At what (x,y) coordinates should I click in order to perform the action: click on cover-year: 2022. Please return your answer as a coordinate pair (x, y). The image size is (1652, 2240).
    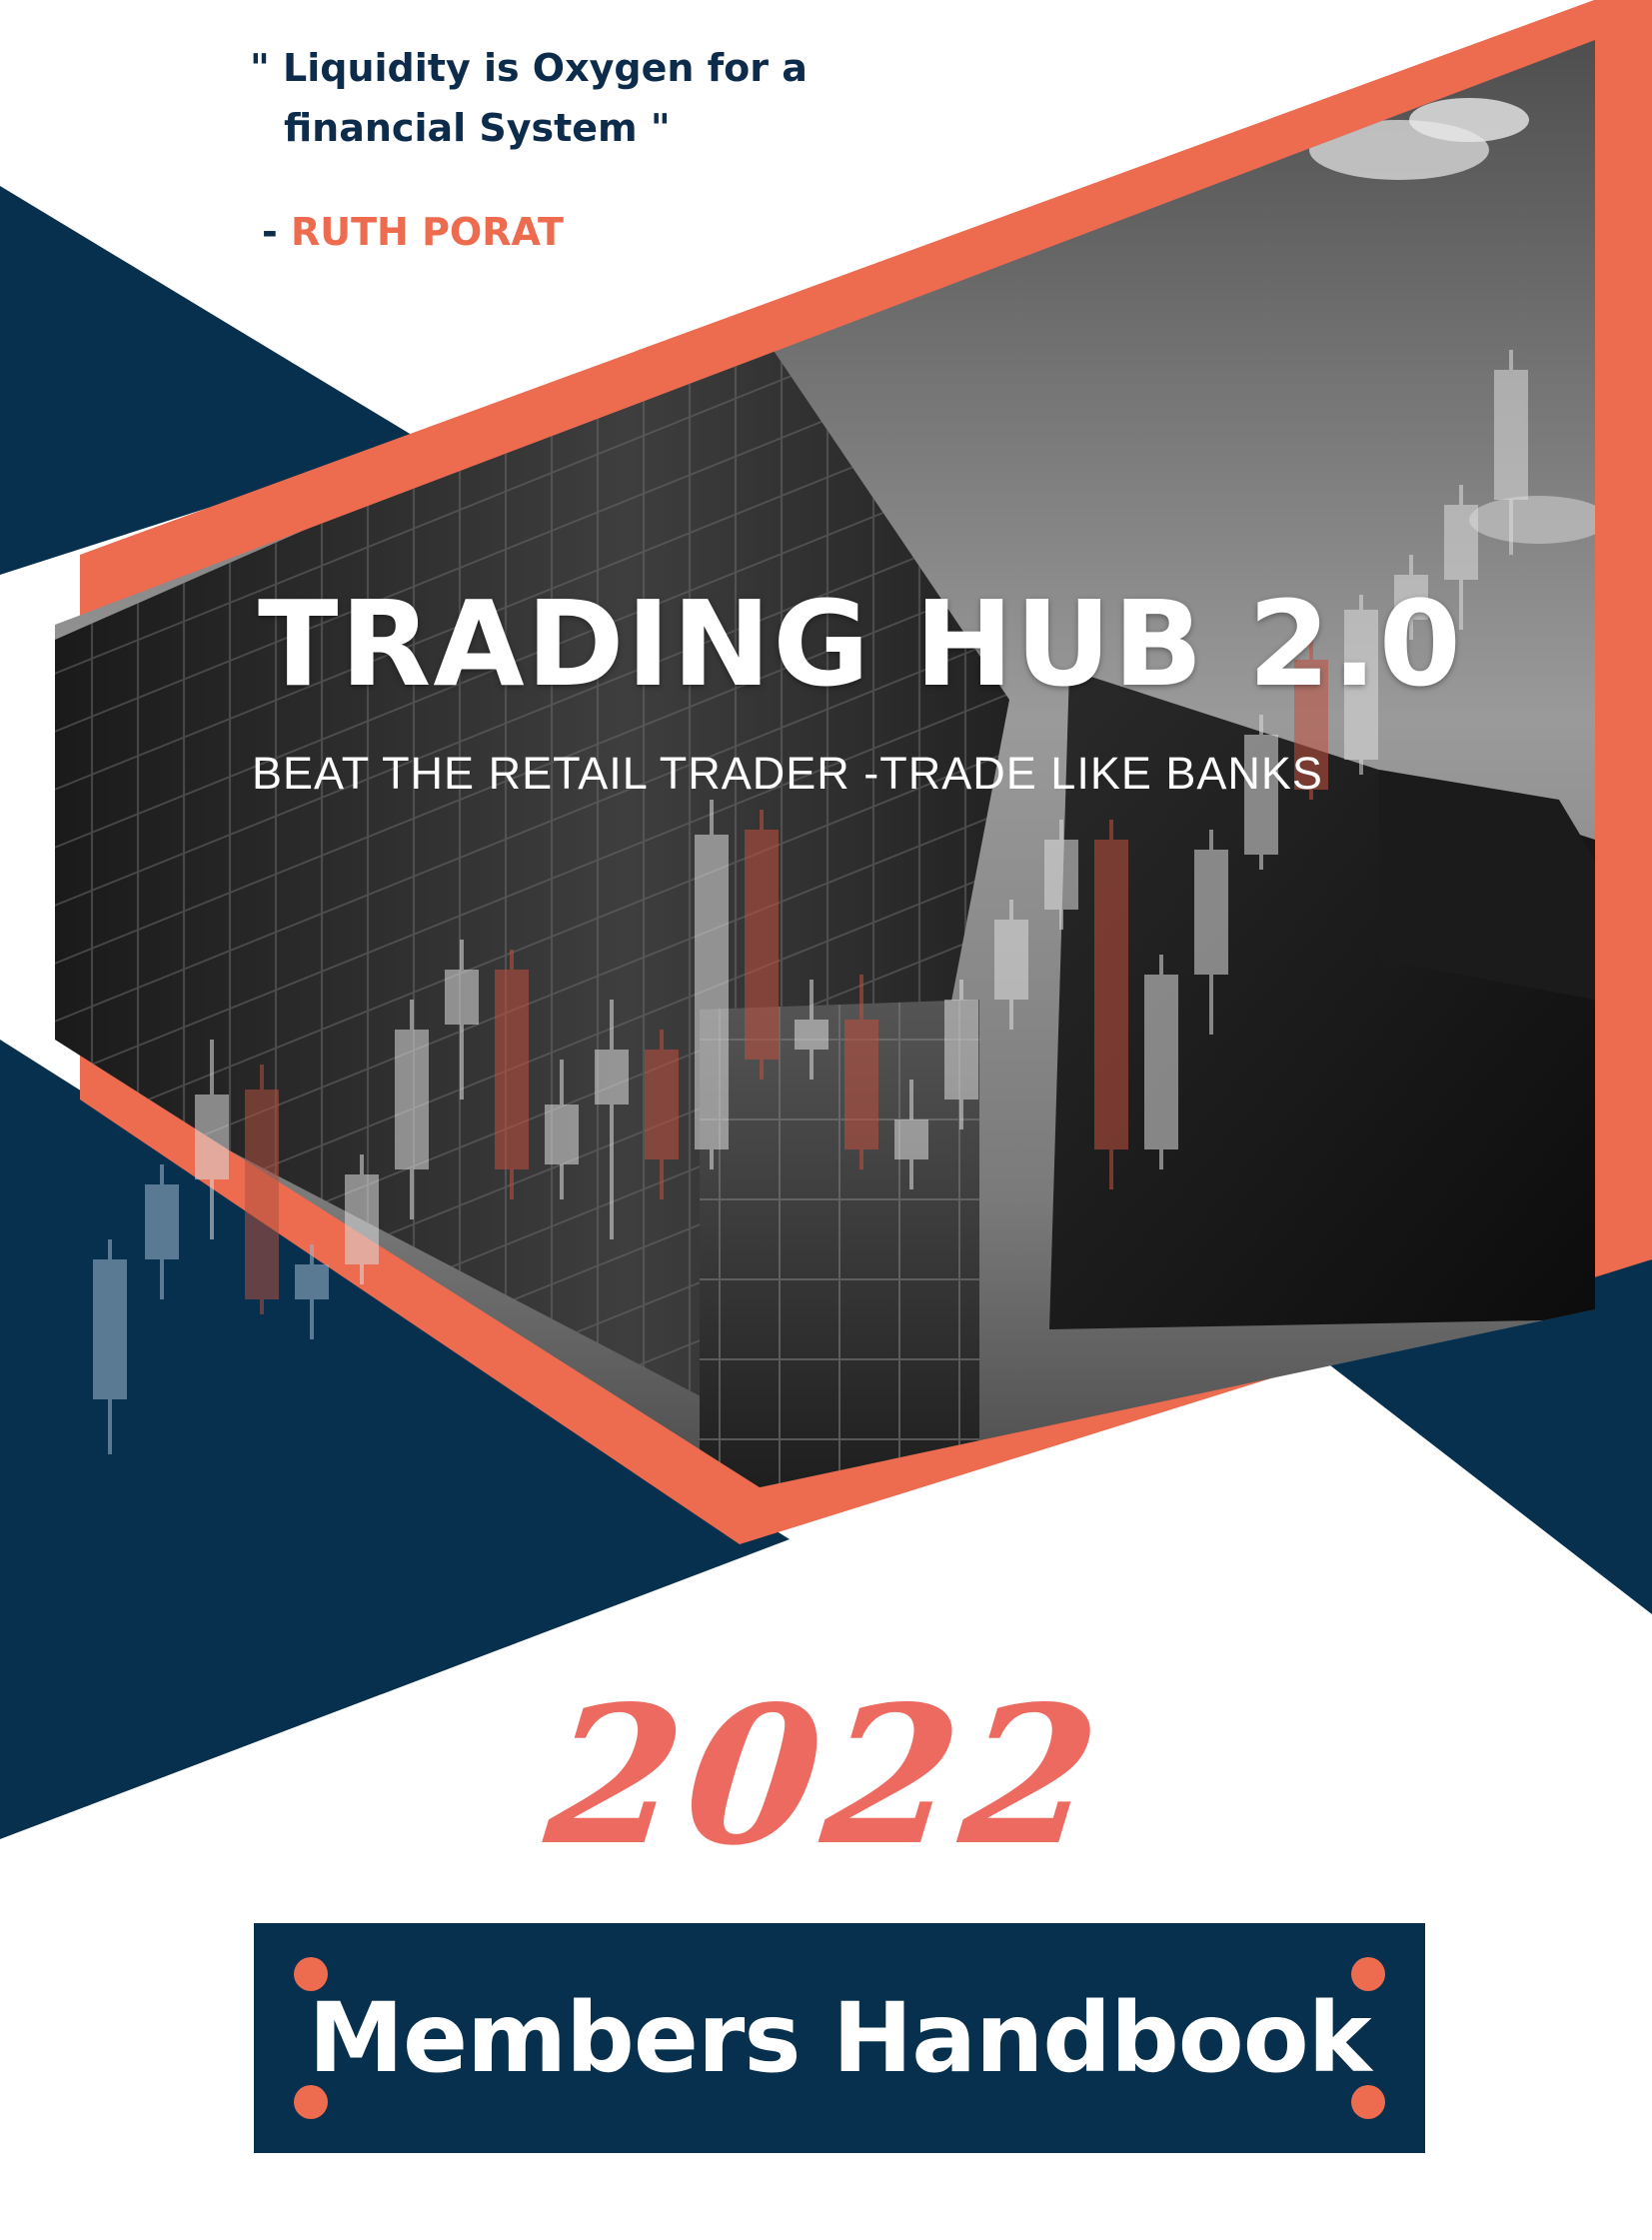
    Looking at the image, I should click on (826, 1775).